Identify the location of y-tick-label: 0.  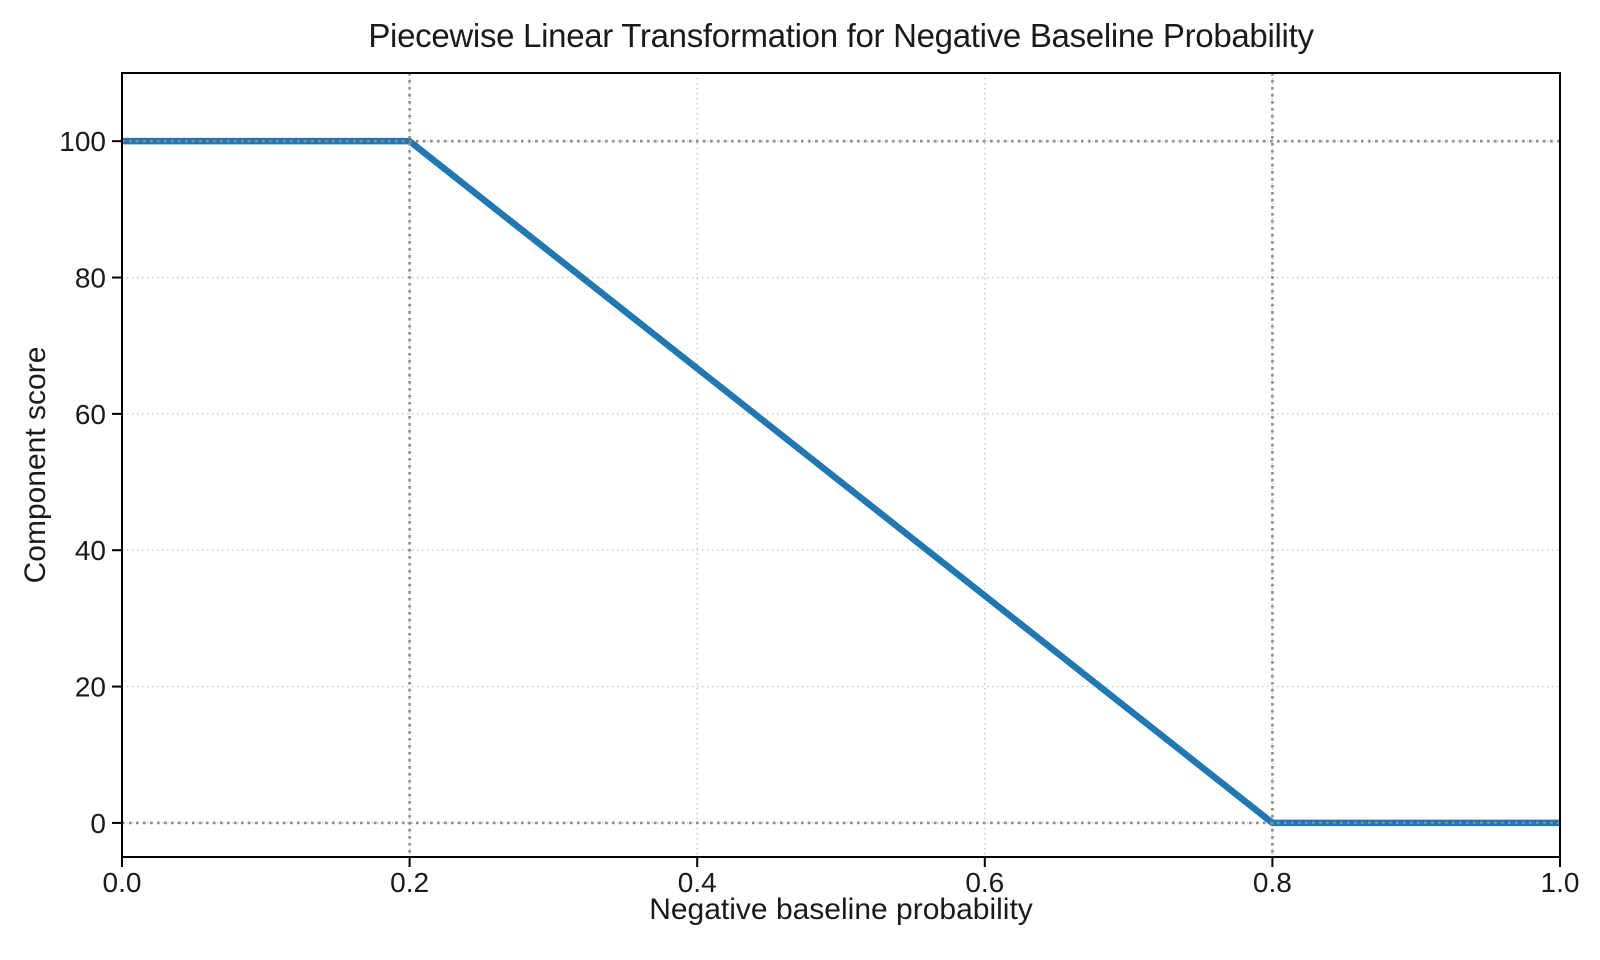
(98, 823).